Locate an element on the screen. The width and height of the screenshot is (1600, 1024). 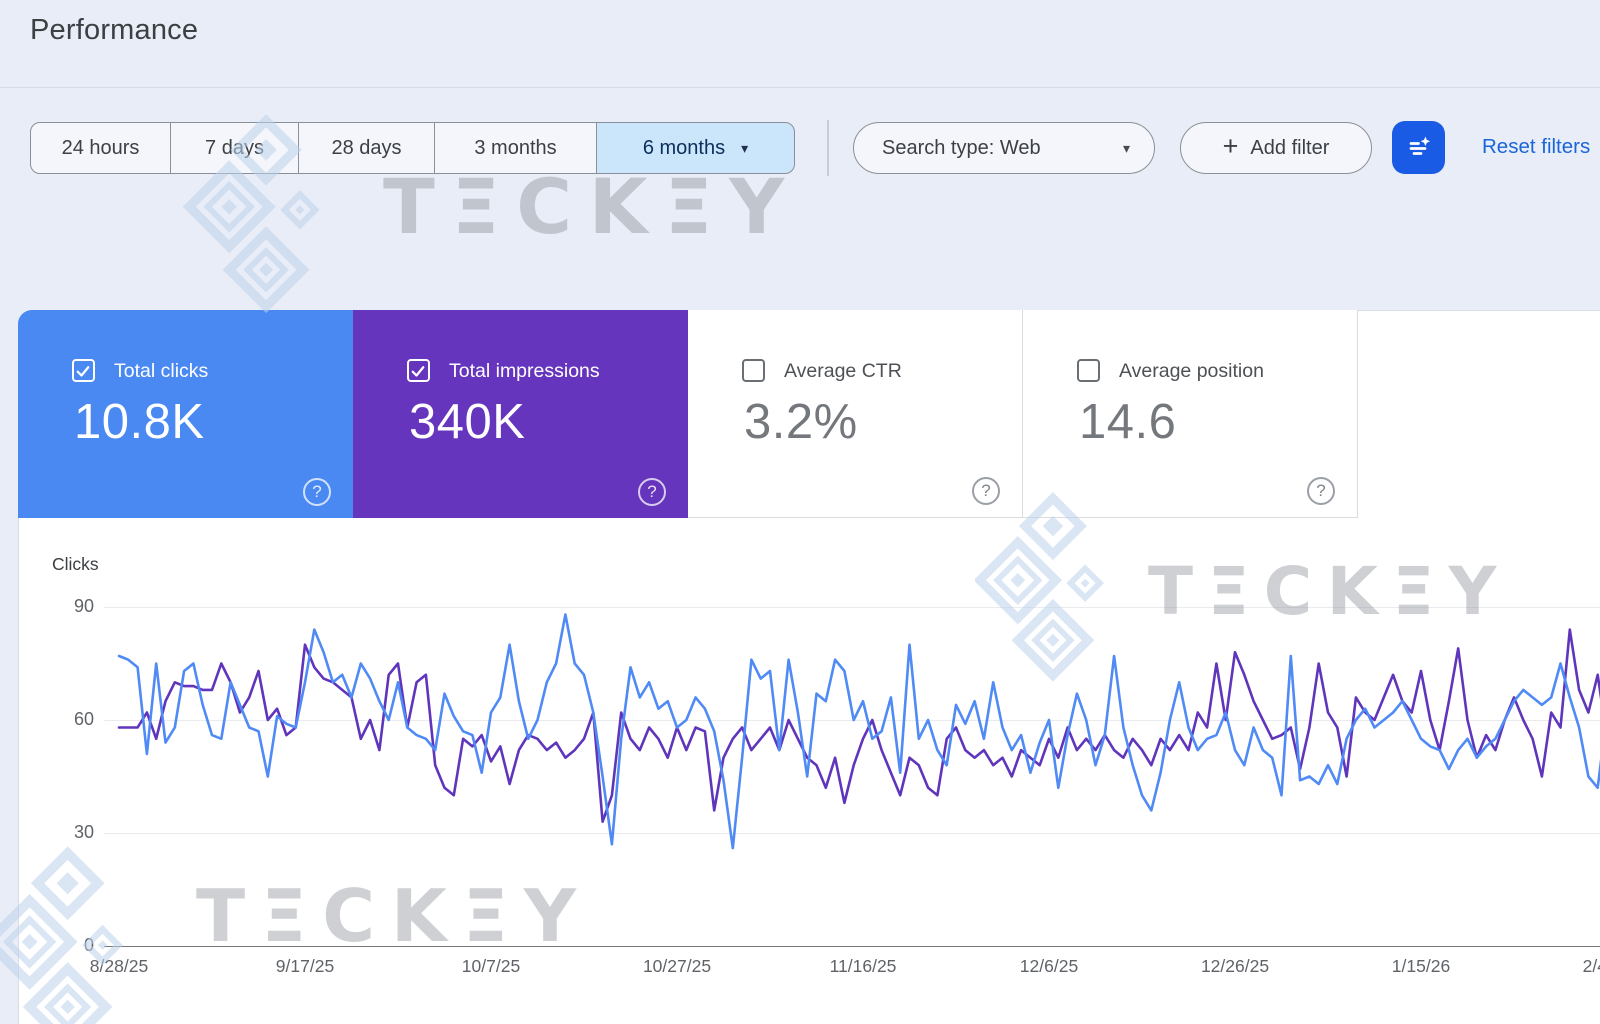
add-filter-button: + Add filter is located at coordinates (1276, 148).